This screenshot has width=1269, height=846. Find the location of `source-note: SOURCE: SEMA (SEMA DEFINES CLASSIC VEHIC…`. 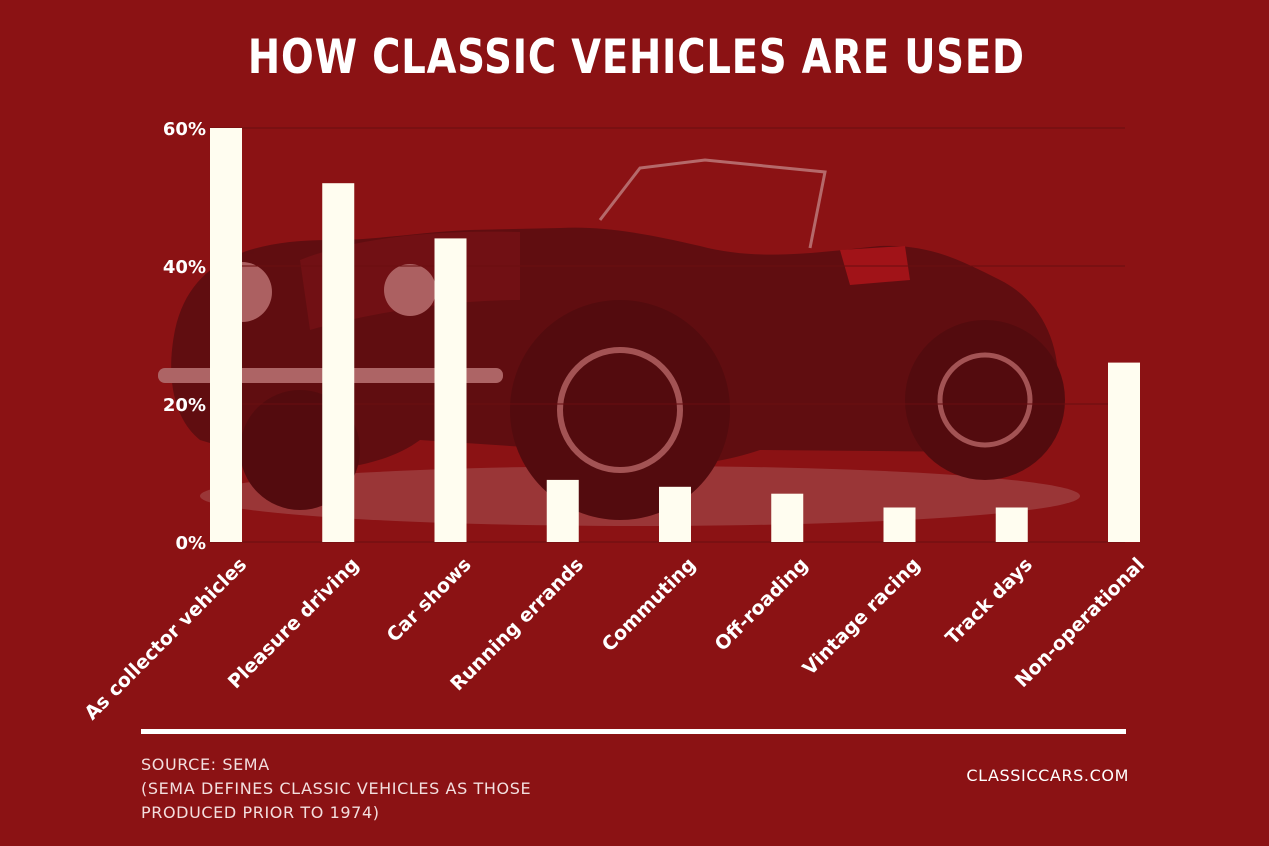

source-note: SOURCE: SEMA (SEMA DEFINES CLASSIC VEHIC… is located at coordinates (336, 789).